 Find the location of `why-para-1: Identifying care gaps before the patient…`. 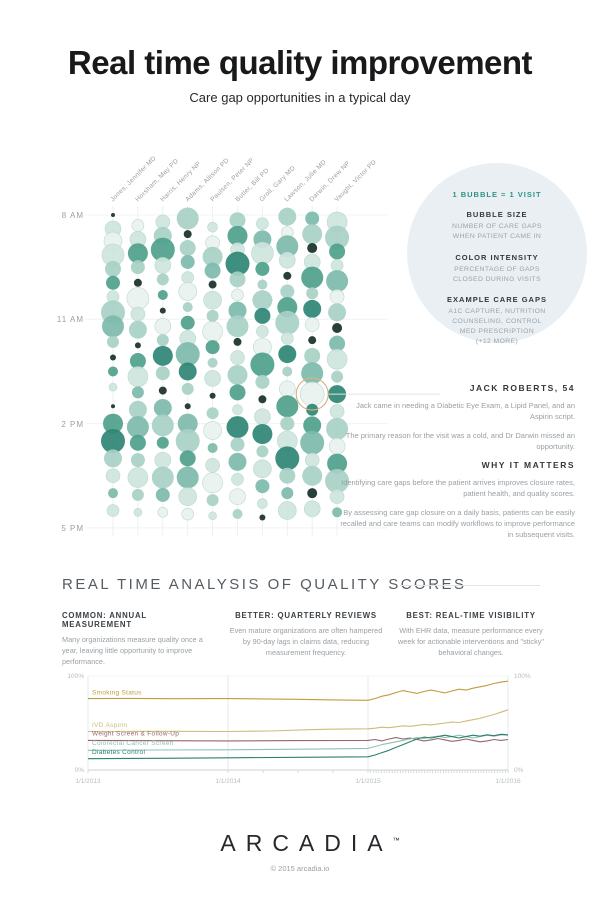

why-para-1: Identifying care gaps before the patient… is located at coordinates (458, 488).